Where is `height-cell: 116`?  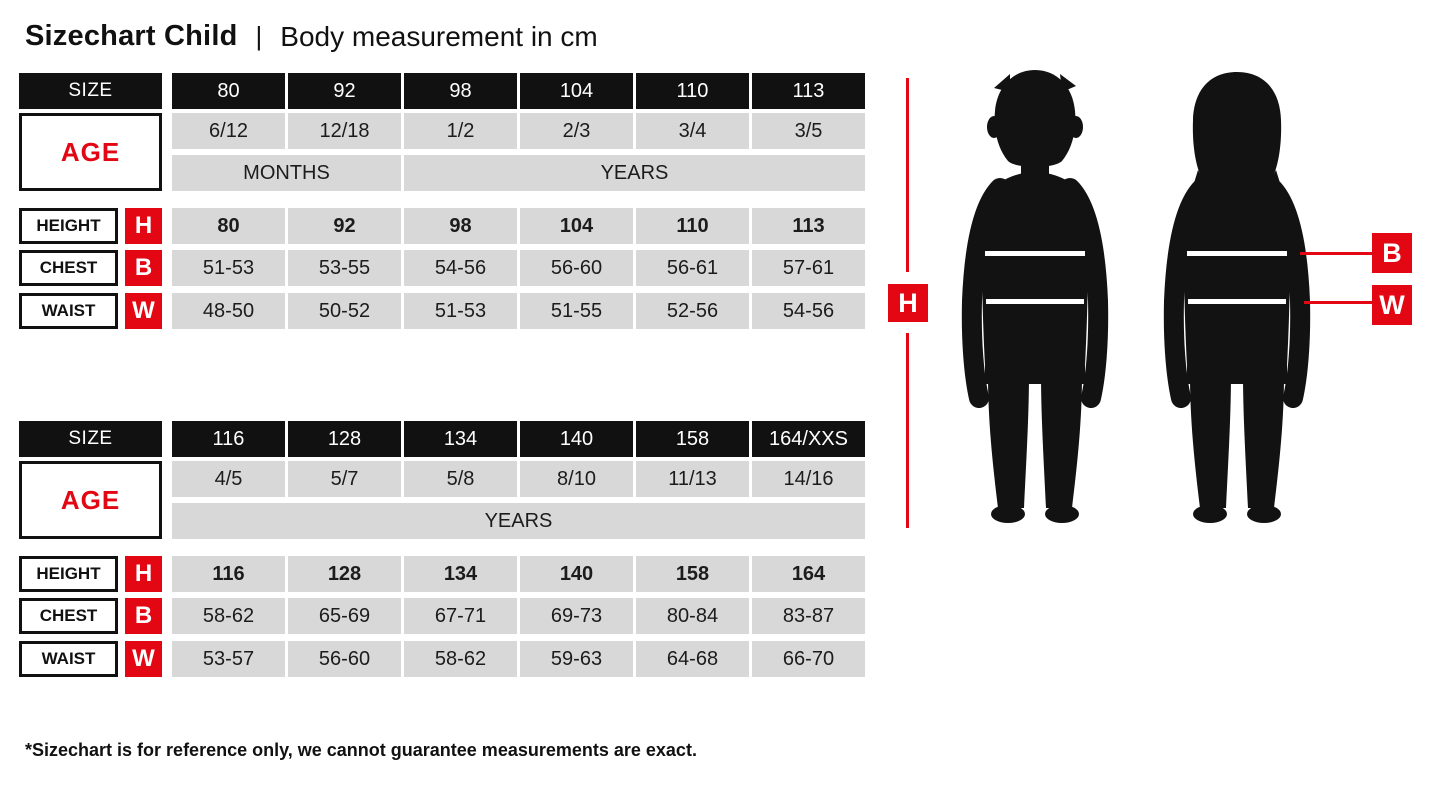 height-cell: 116 is located at coordinates (228, 574).